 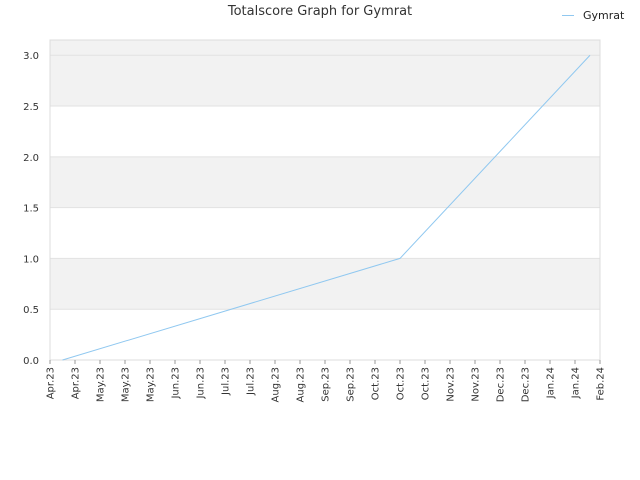 I want to click on y-tick-label: 2.5, so click(x=31, y=107).